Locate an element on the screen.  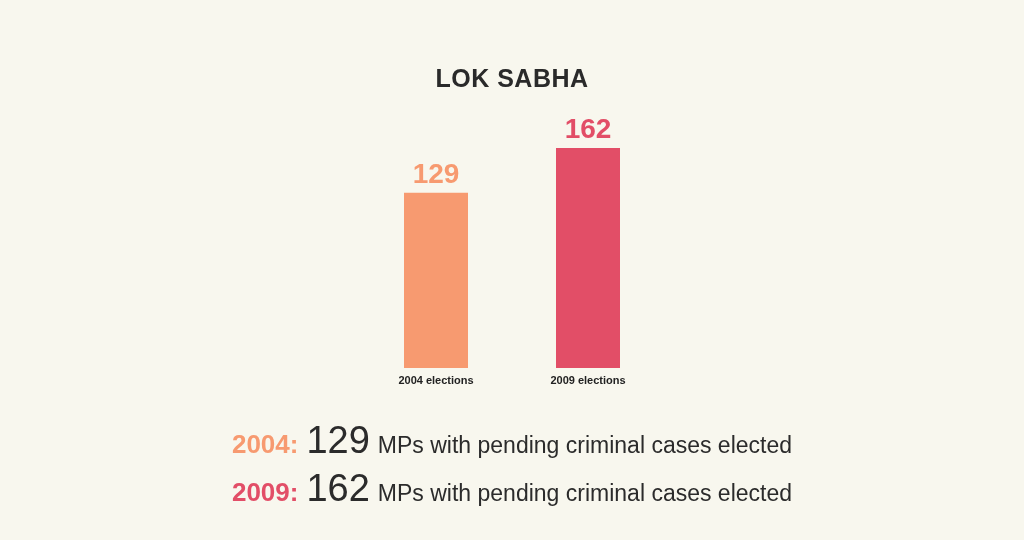
data-label: 162 is located at coordinates (588, 128).